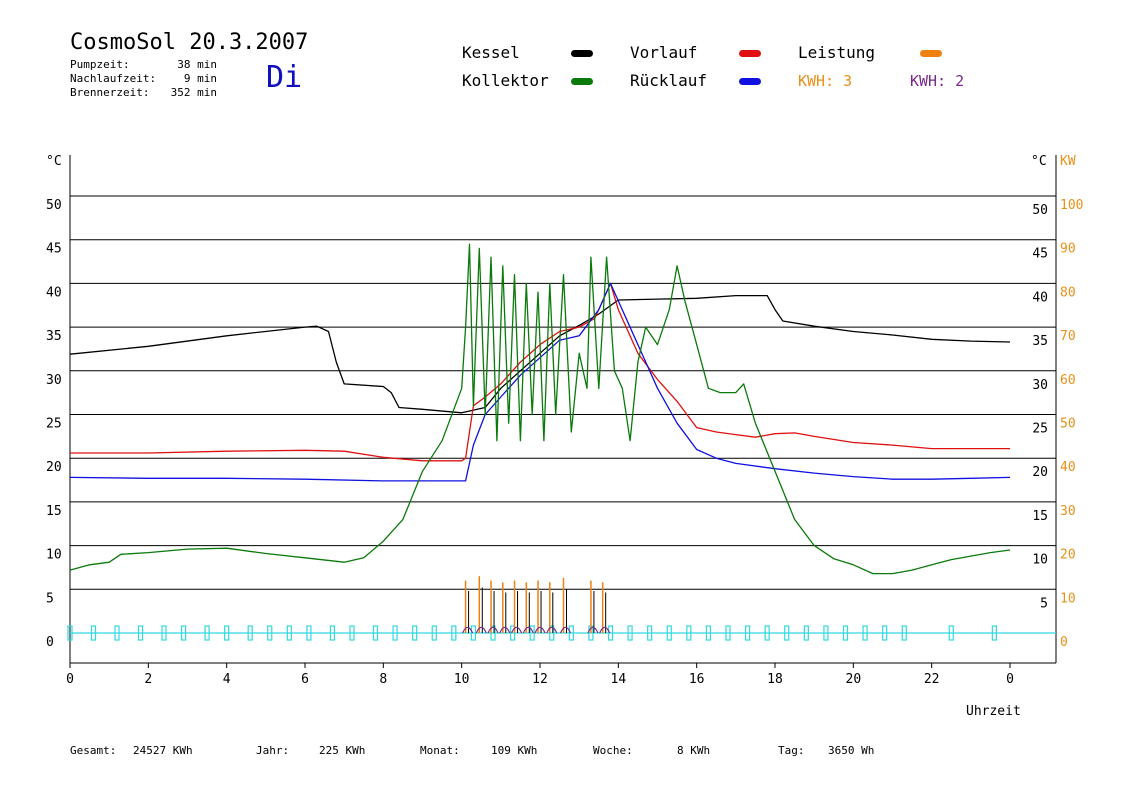  Describe the element at coordinates (491, 52) in the screenshot. I see `legend-label-kessel: Kessel` at that location.